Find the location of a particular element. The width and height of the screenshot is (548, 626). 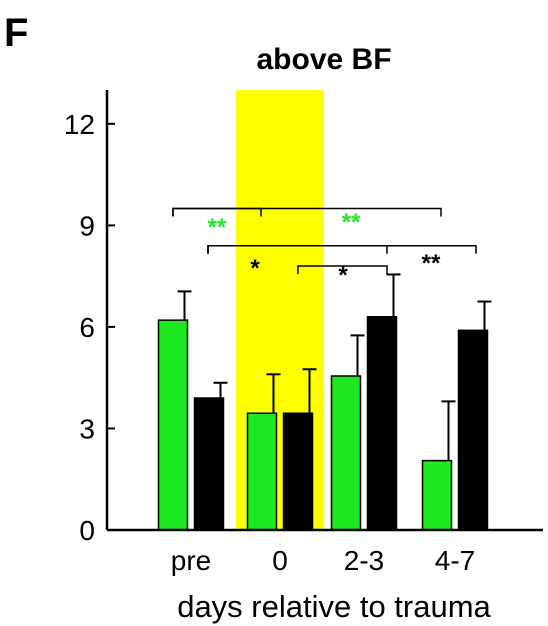

y-tick-label: 12 is located at coordinates (79, 124).